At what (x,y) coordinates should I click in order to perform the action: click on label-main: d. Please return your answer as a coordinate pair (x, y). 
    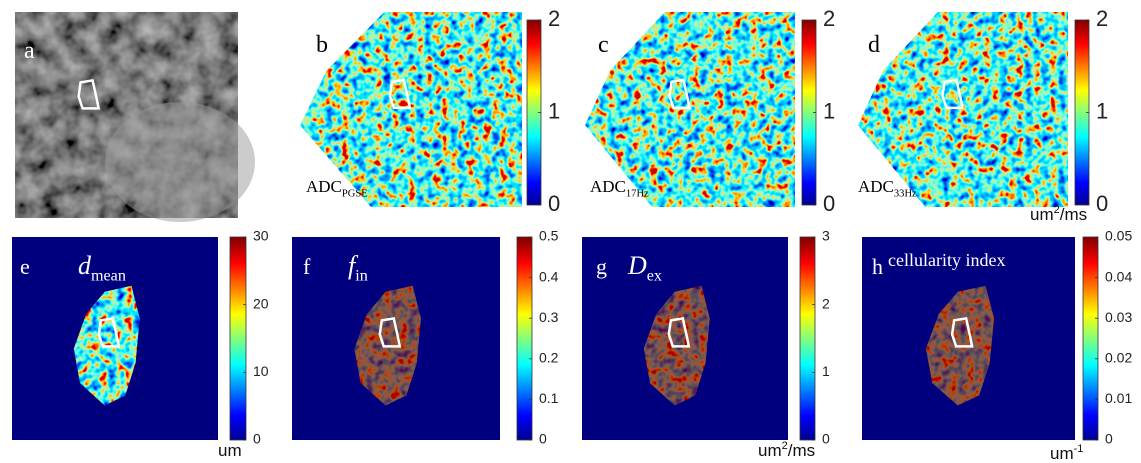
    Looking at the image, I should click on (85, 265).